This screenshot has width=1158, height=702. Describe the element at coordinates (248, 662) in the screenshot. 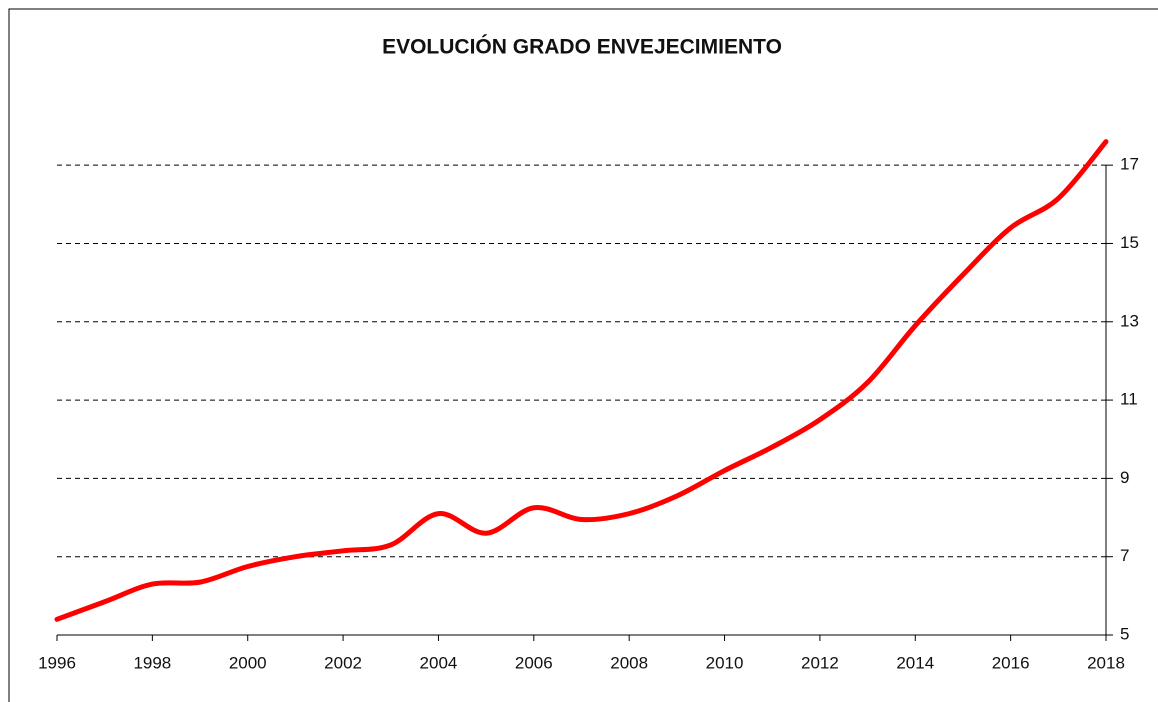

I see `x-tick-label: 2000` at that location.